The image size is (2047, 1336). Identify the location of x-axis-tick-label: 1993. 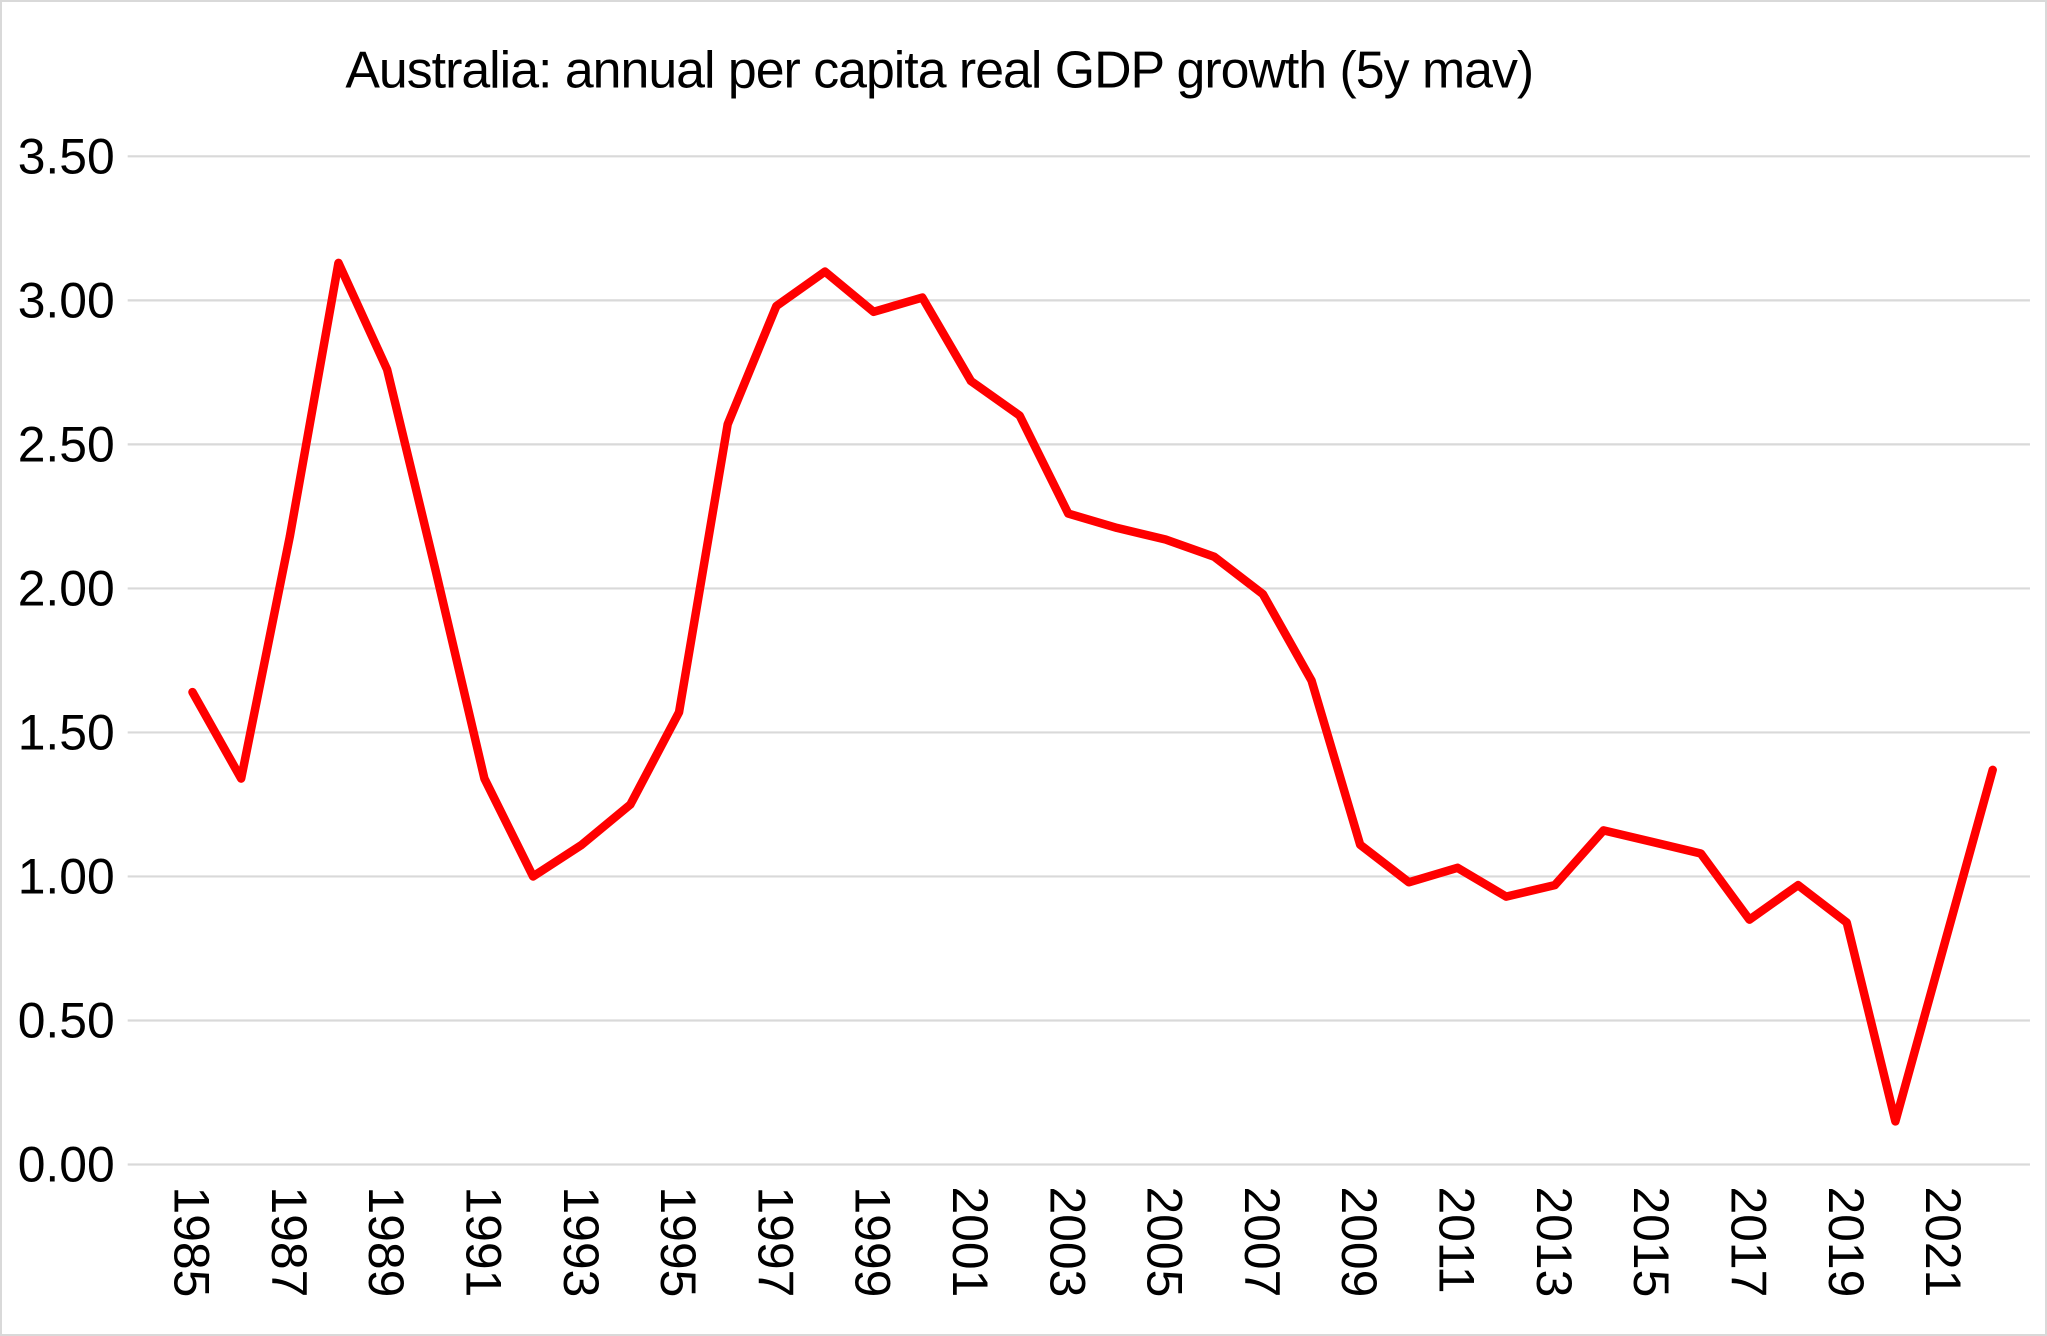
(581, 1241).